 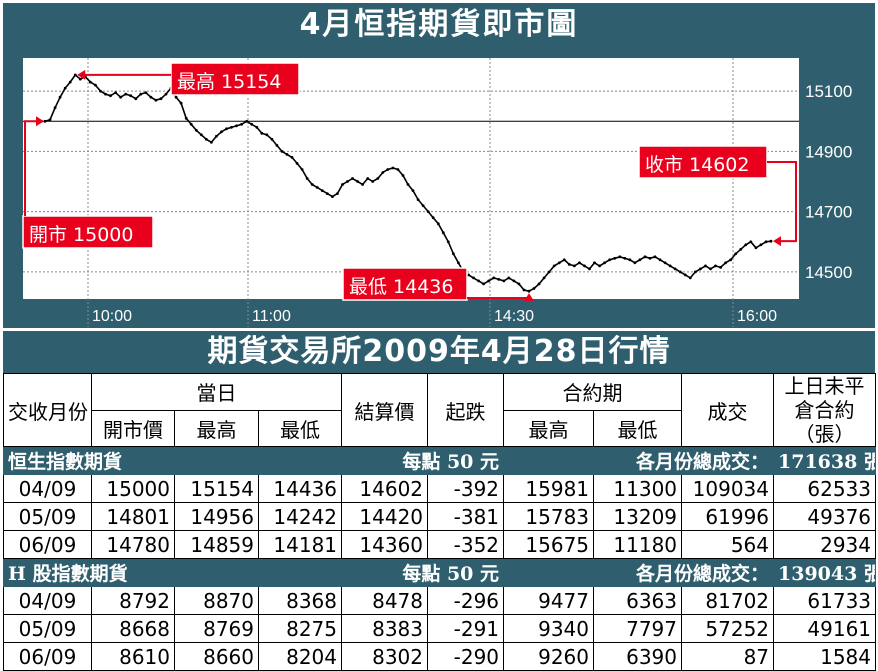 What do you see at coordinates (172, 572) in the screenshot?
I see `section-name: H 股指數期貨` at bounding box center [172, 572].